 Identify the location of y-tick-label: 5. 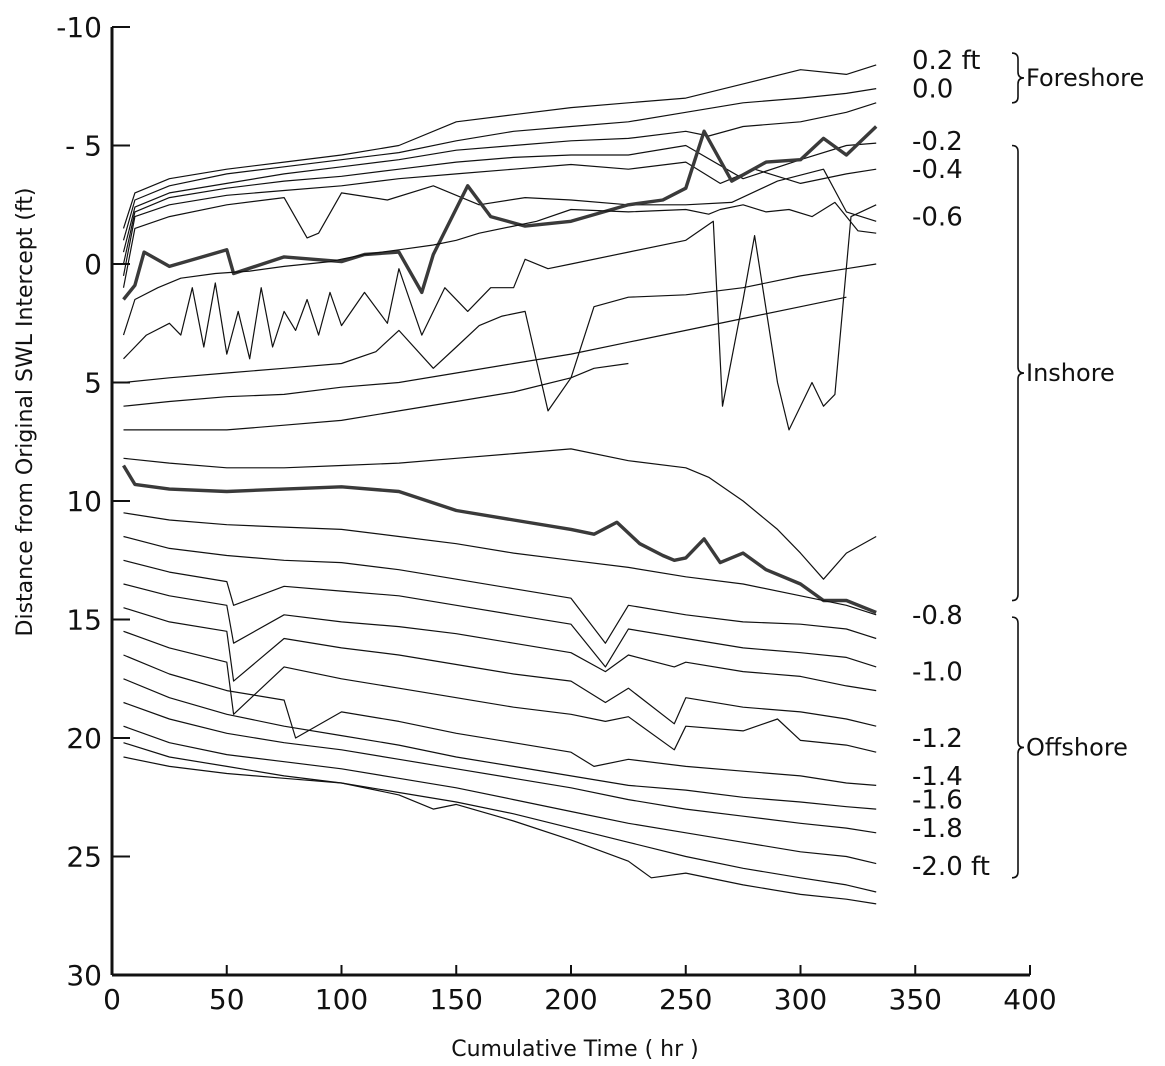
(93, 383).